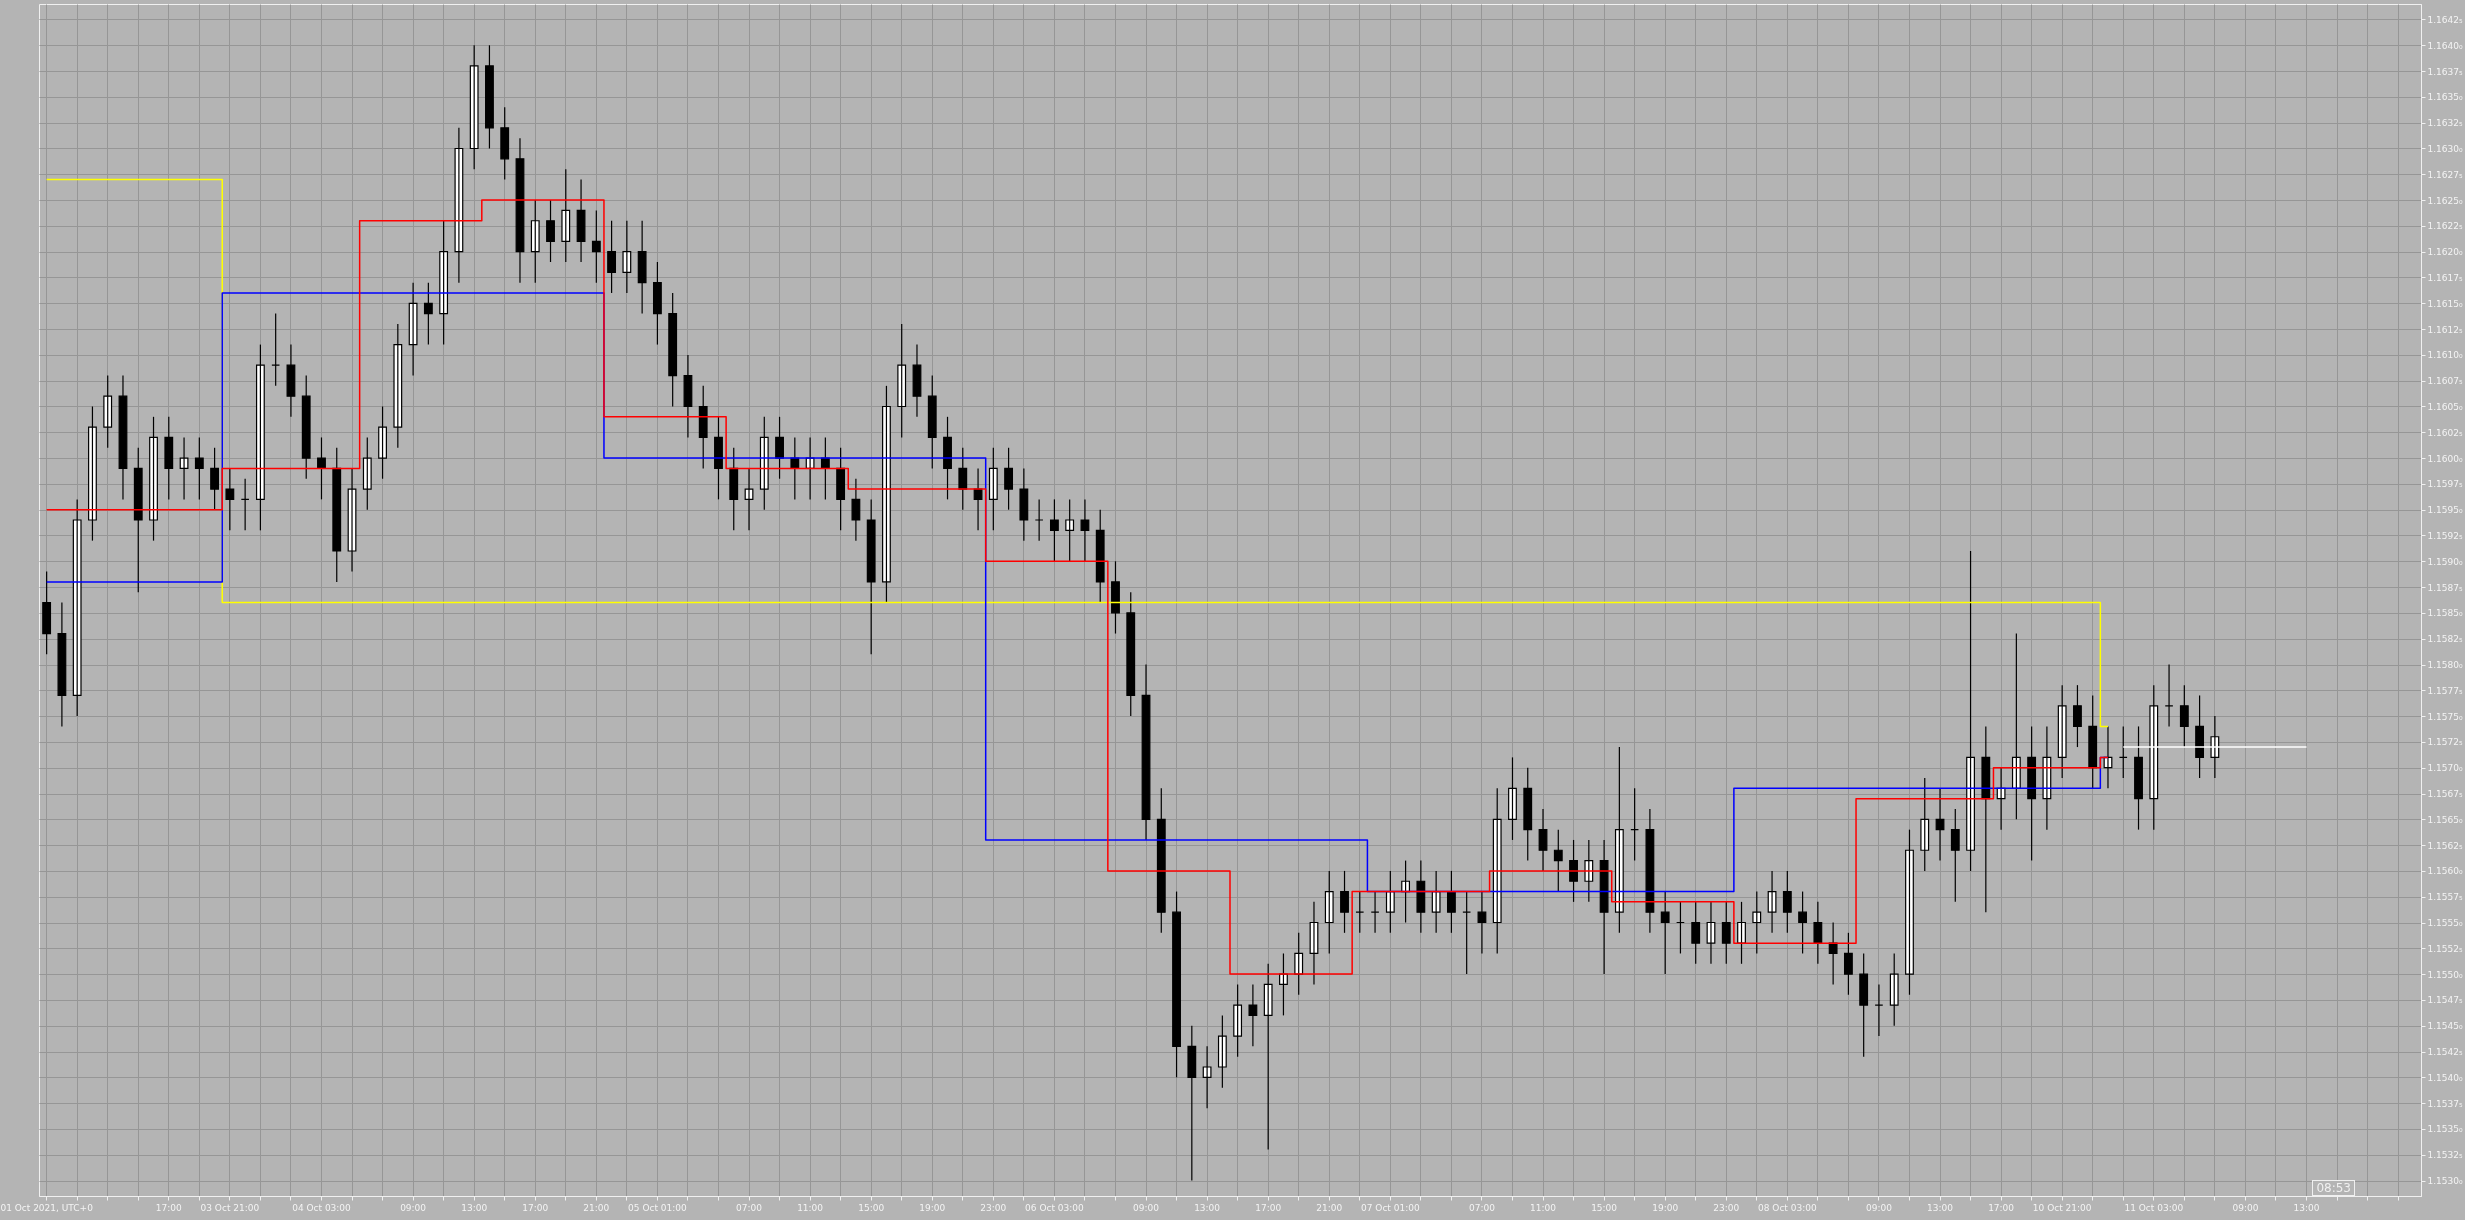 The width and height of the screenshot is (2465, 1220). What do you see at coordinates (2154, 1207) in the screenshot?
I see `x-tick-label: 11 Oct 03:00` at bounding box center [2154, 1207].